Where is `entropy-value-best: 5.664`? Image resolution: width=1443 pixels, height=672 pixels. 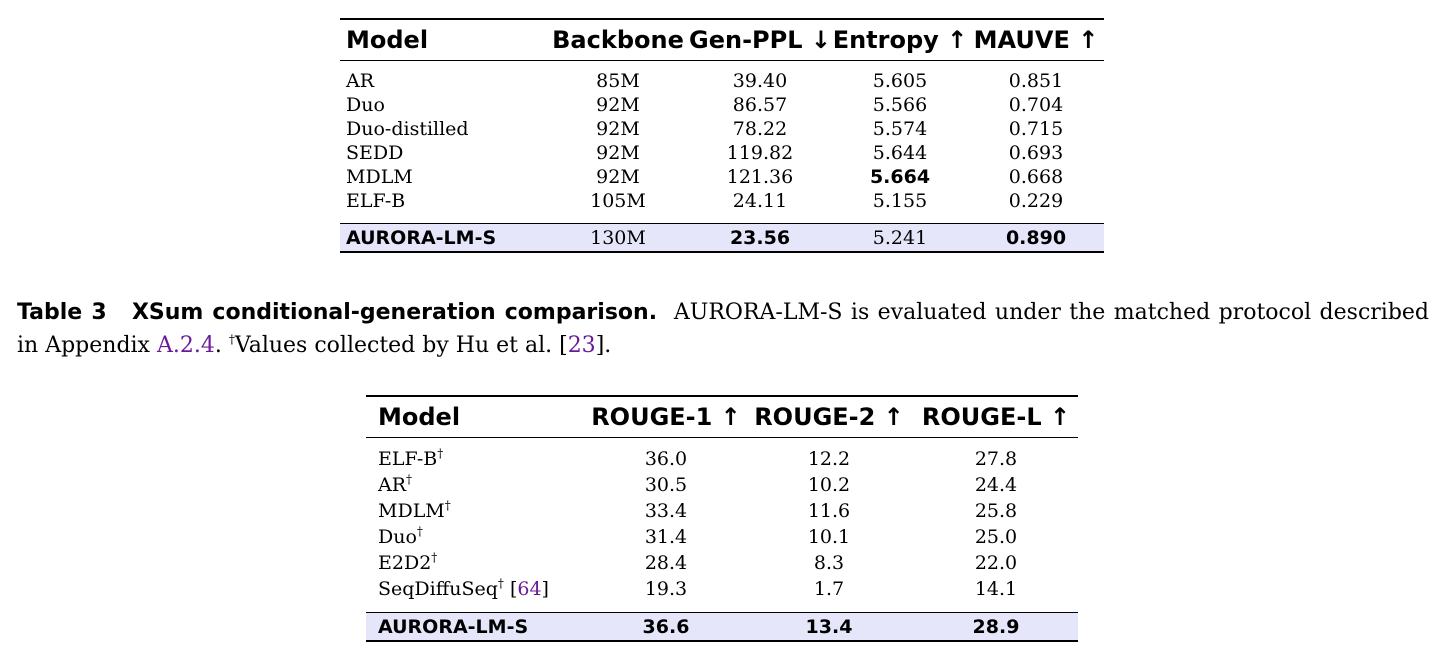 entropy-value-best: 5.664 is located at coordinates (900, 177).